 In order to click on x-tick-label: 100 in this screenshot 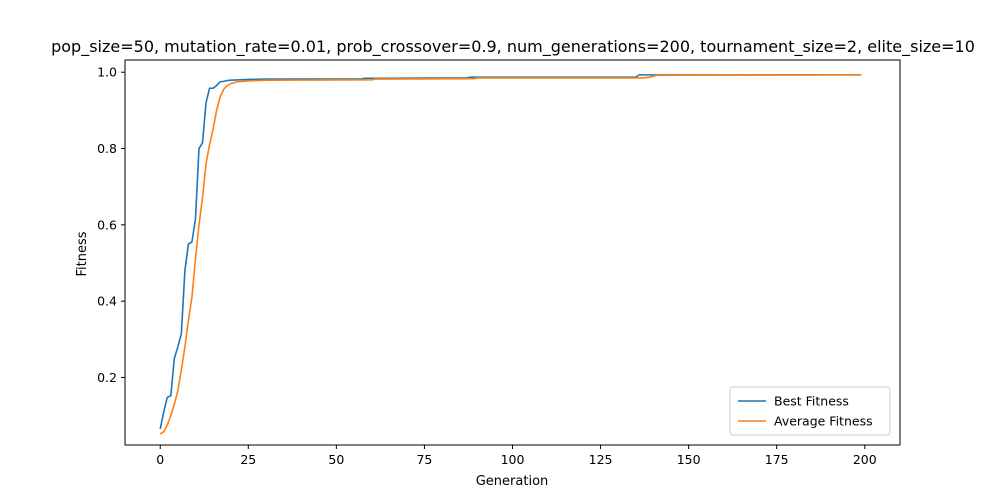, I will do `click(513, 459)`.